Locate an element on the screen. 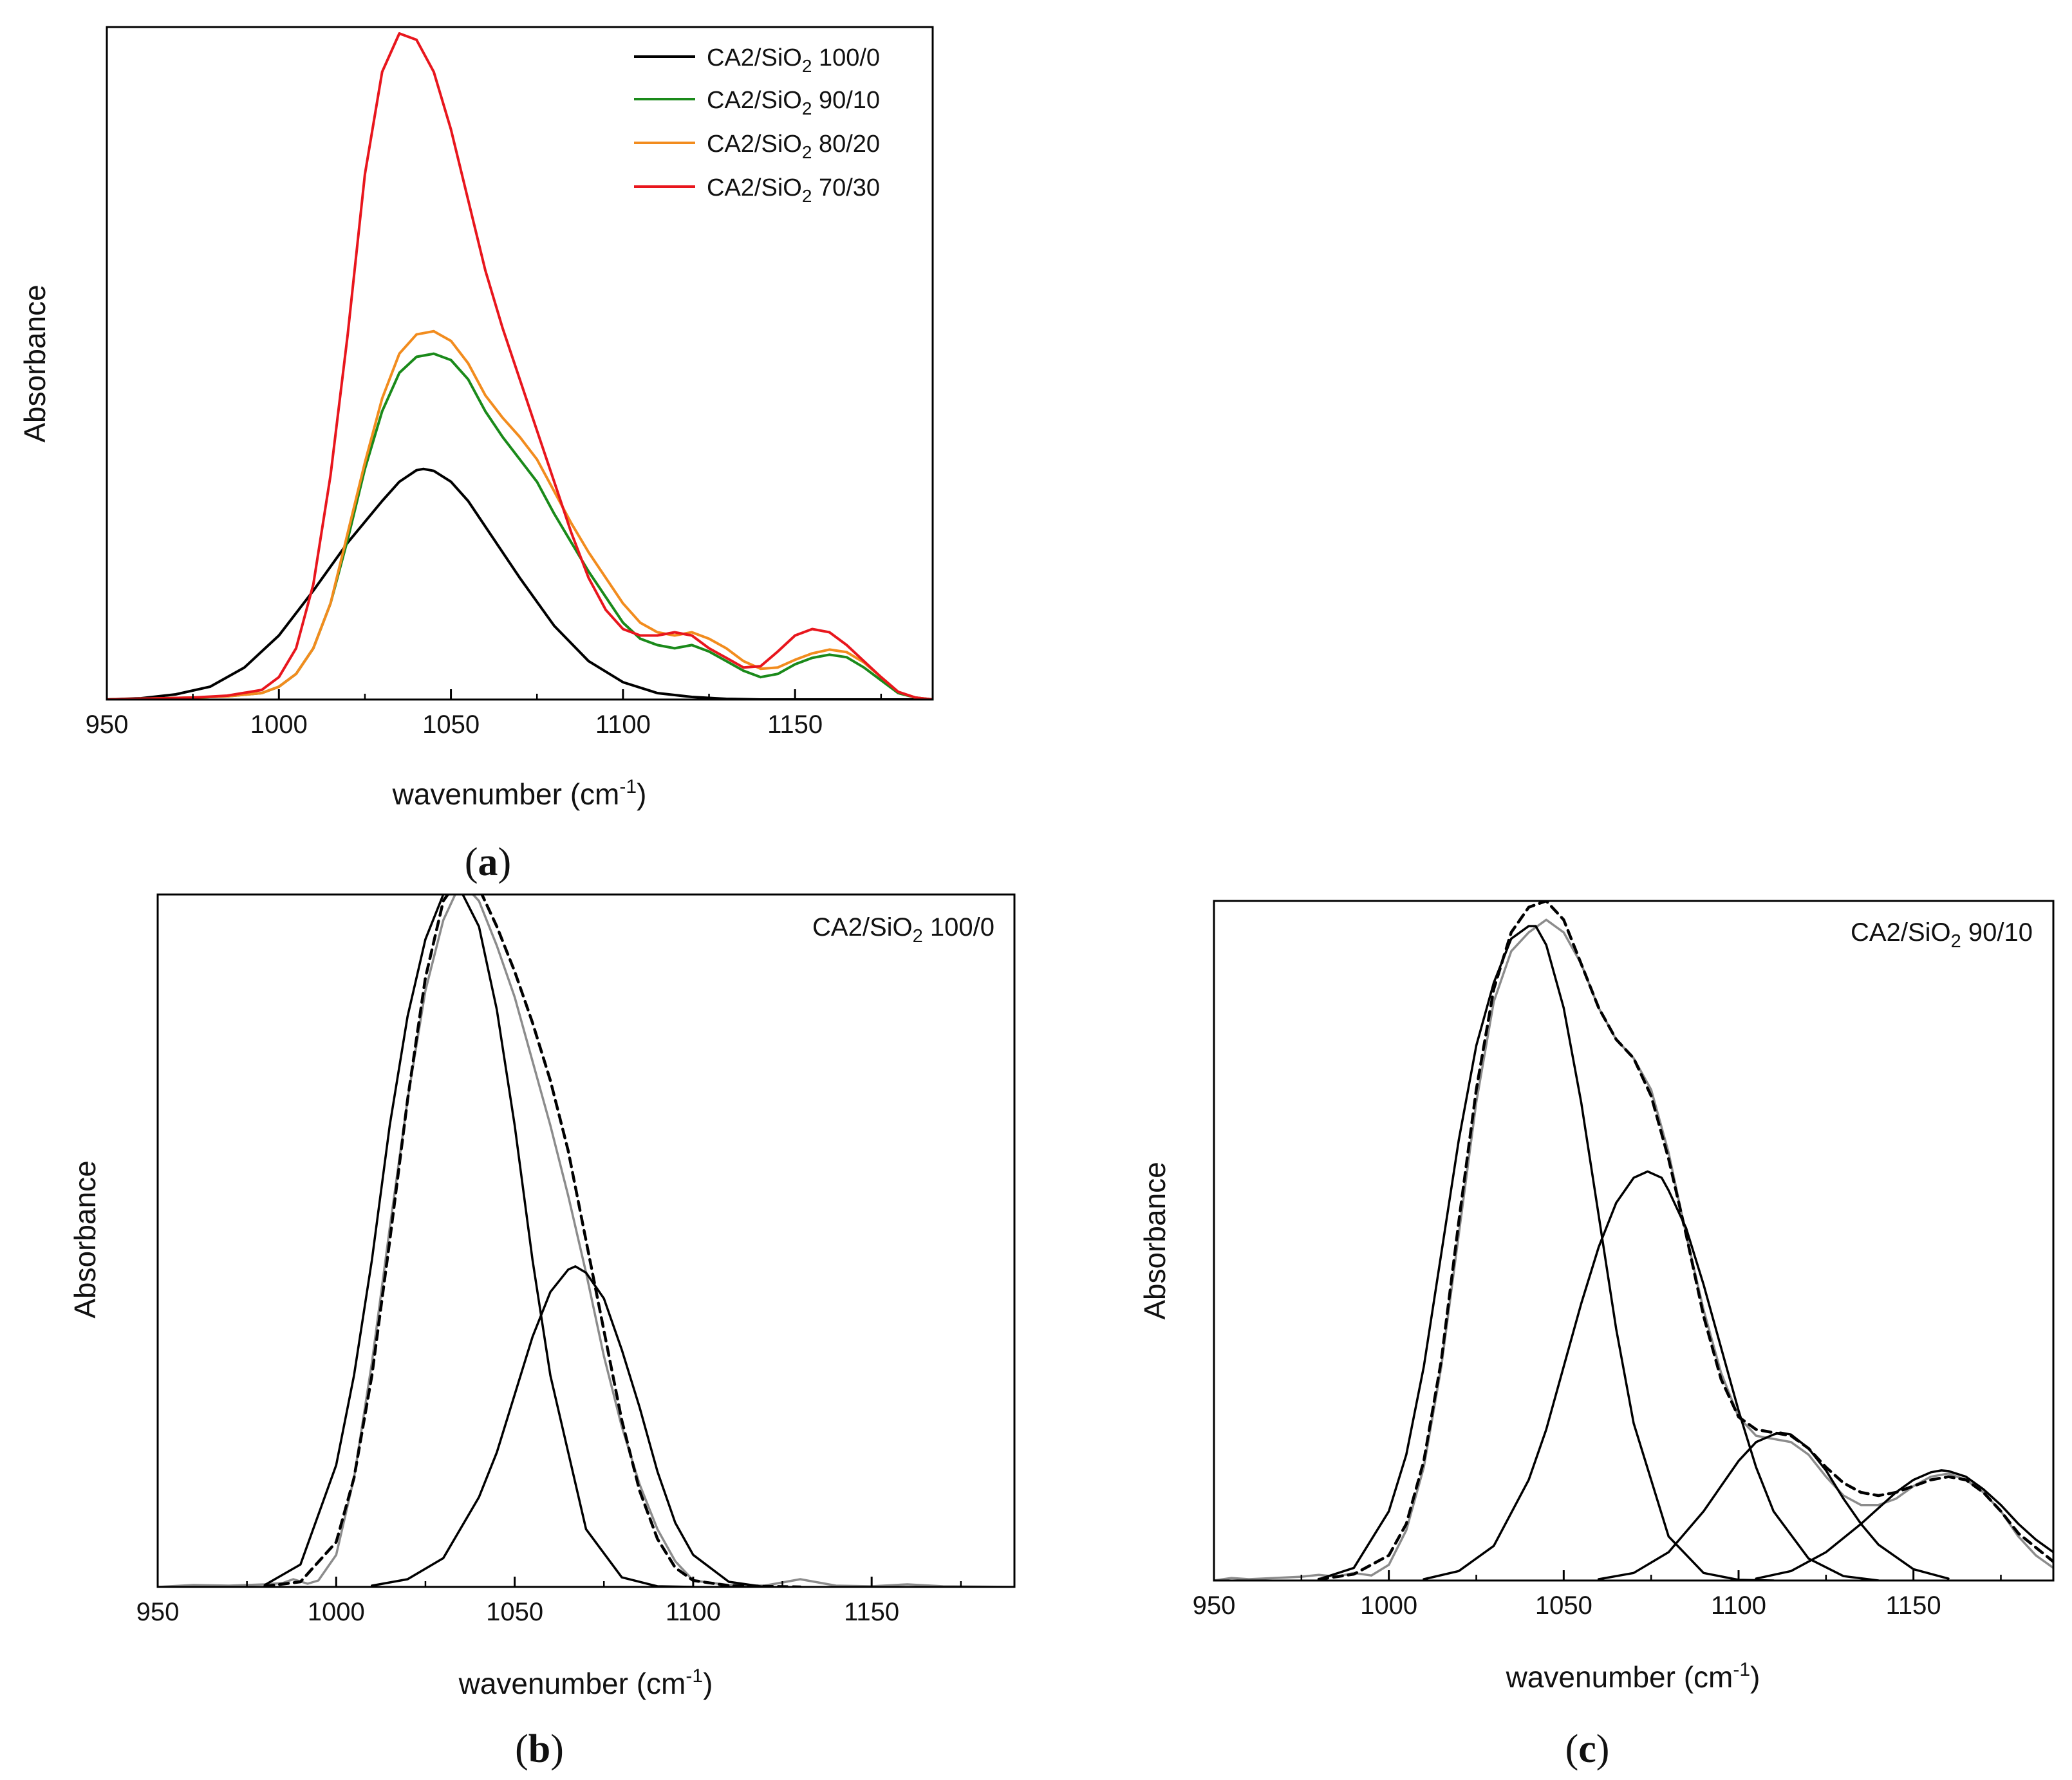 Image resolution: width=2072 pixels, height=1780 pixels. panel-a-x-tick-label-950: 950 is located at coordinates (107, 724).